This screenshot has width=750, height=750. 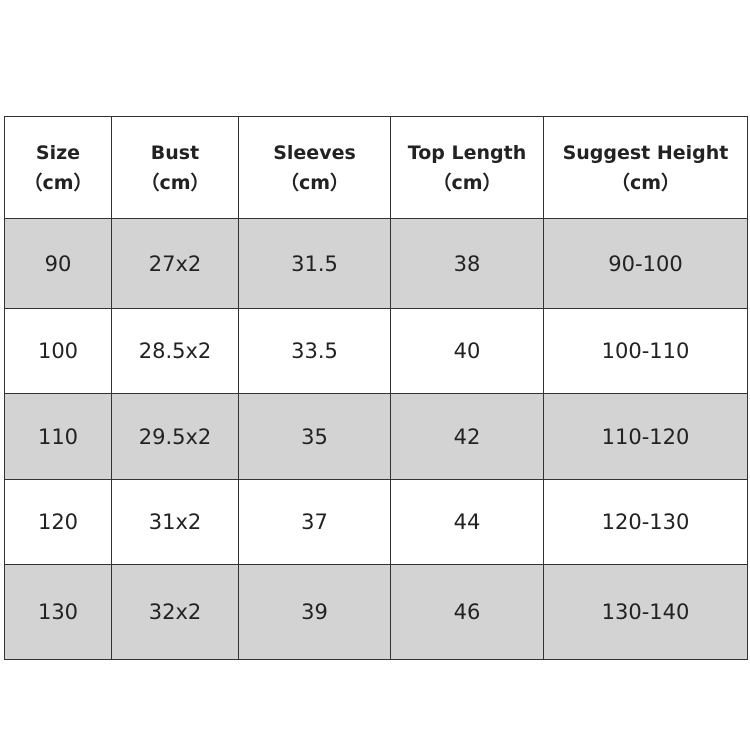 What do you see at coordinates (58, 351) in the screenshot?
I see `cell-size: 100` at bounding box center [58, 351].